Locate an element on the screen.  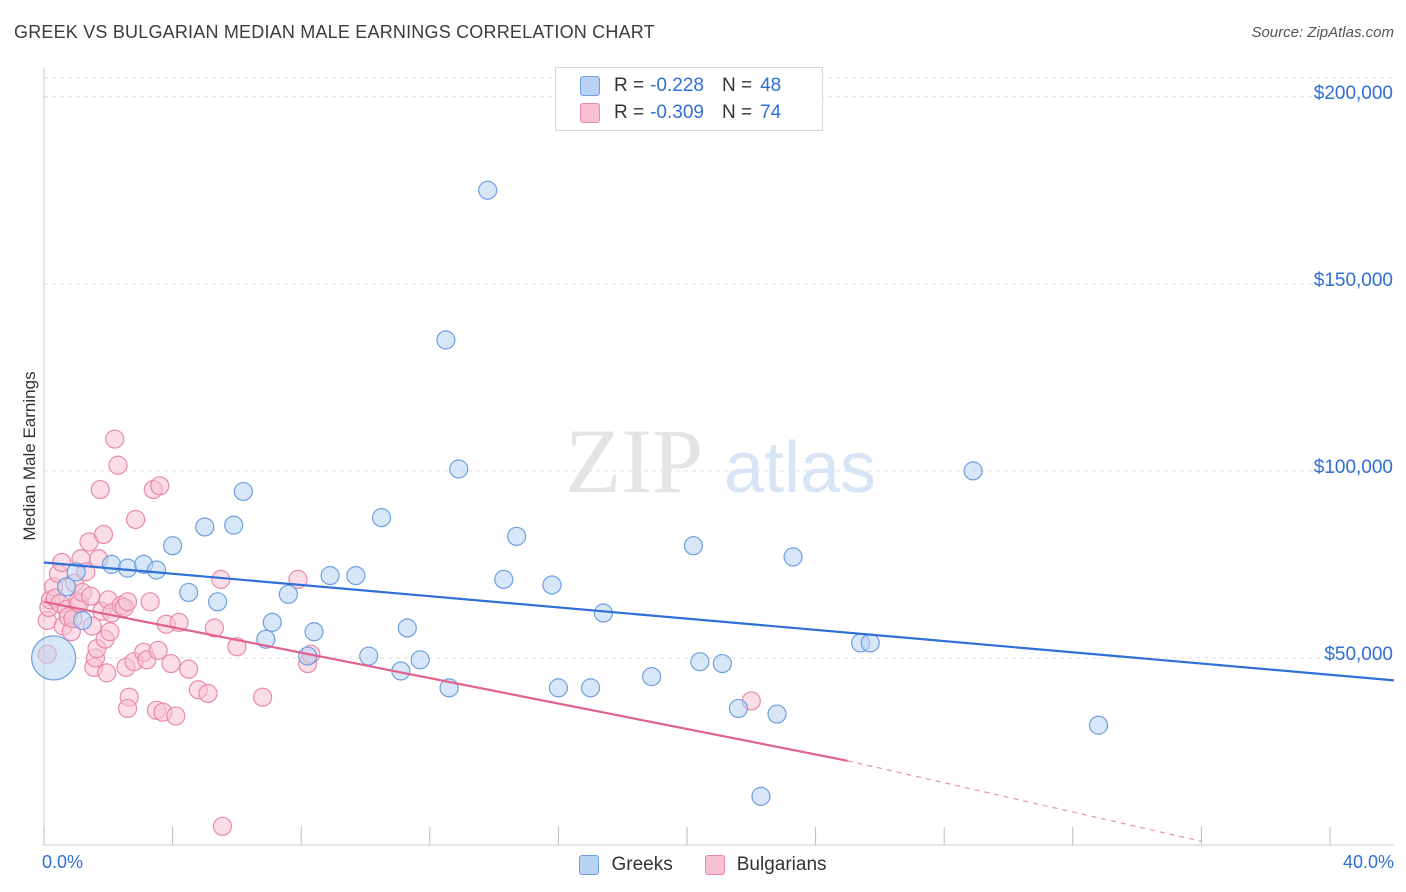
legend-row-greeks: R = -0.228 N = 48 is located at coordinates (680, 86).